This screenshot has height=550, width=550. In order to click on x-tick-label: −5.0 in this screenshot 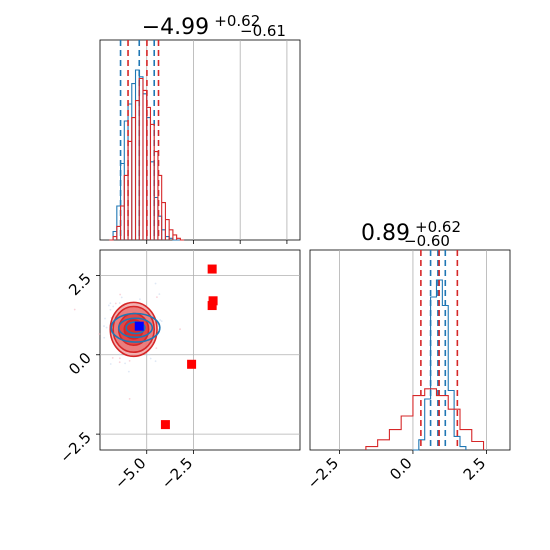, I will do `click(130, 473)`.